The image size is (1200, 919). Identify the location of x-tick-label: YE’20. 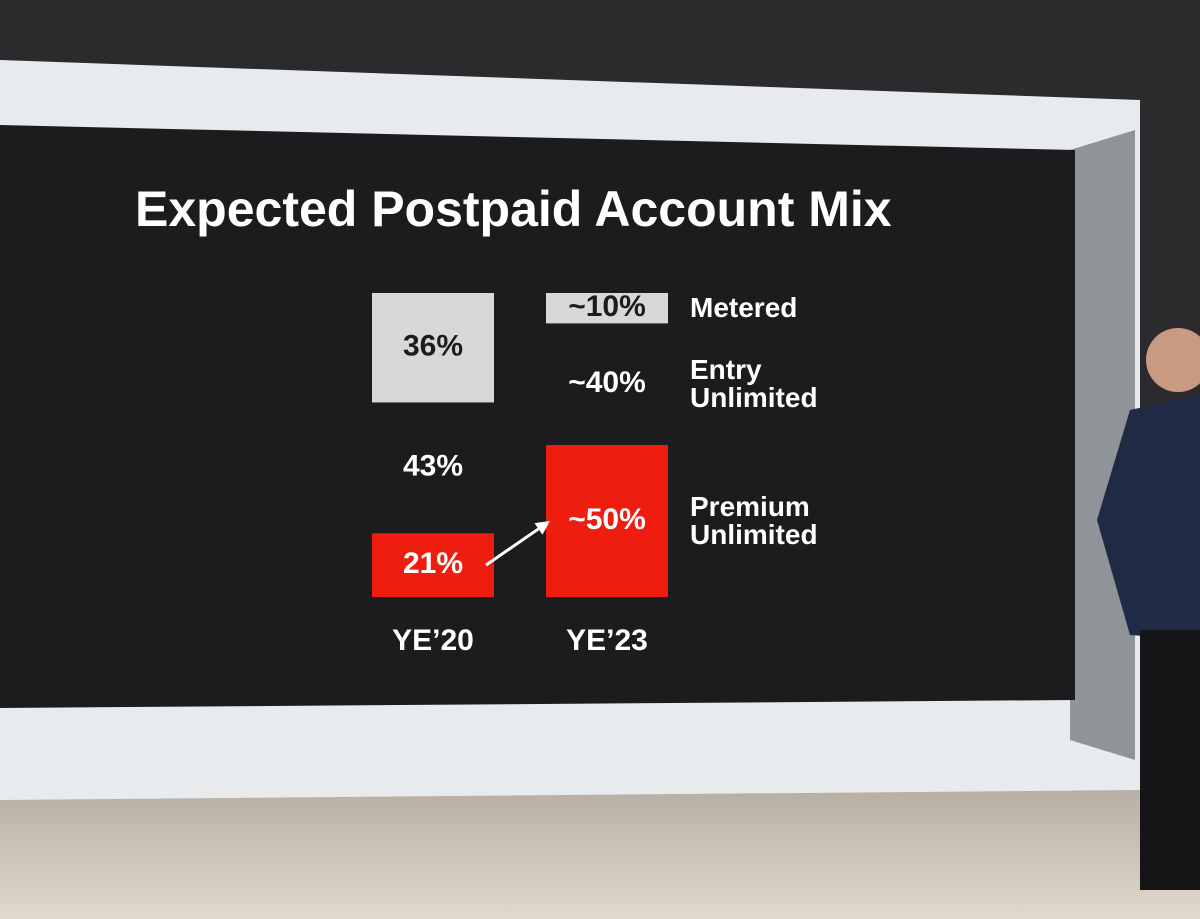
(433, 640).